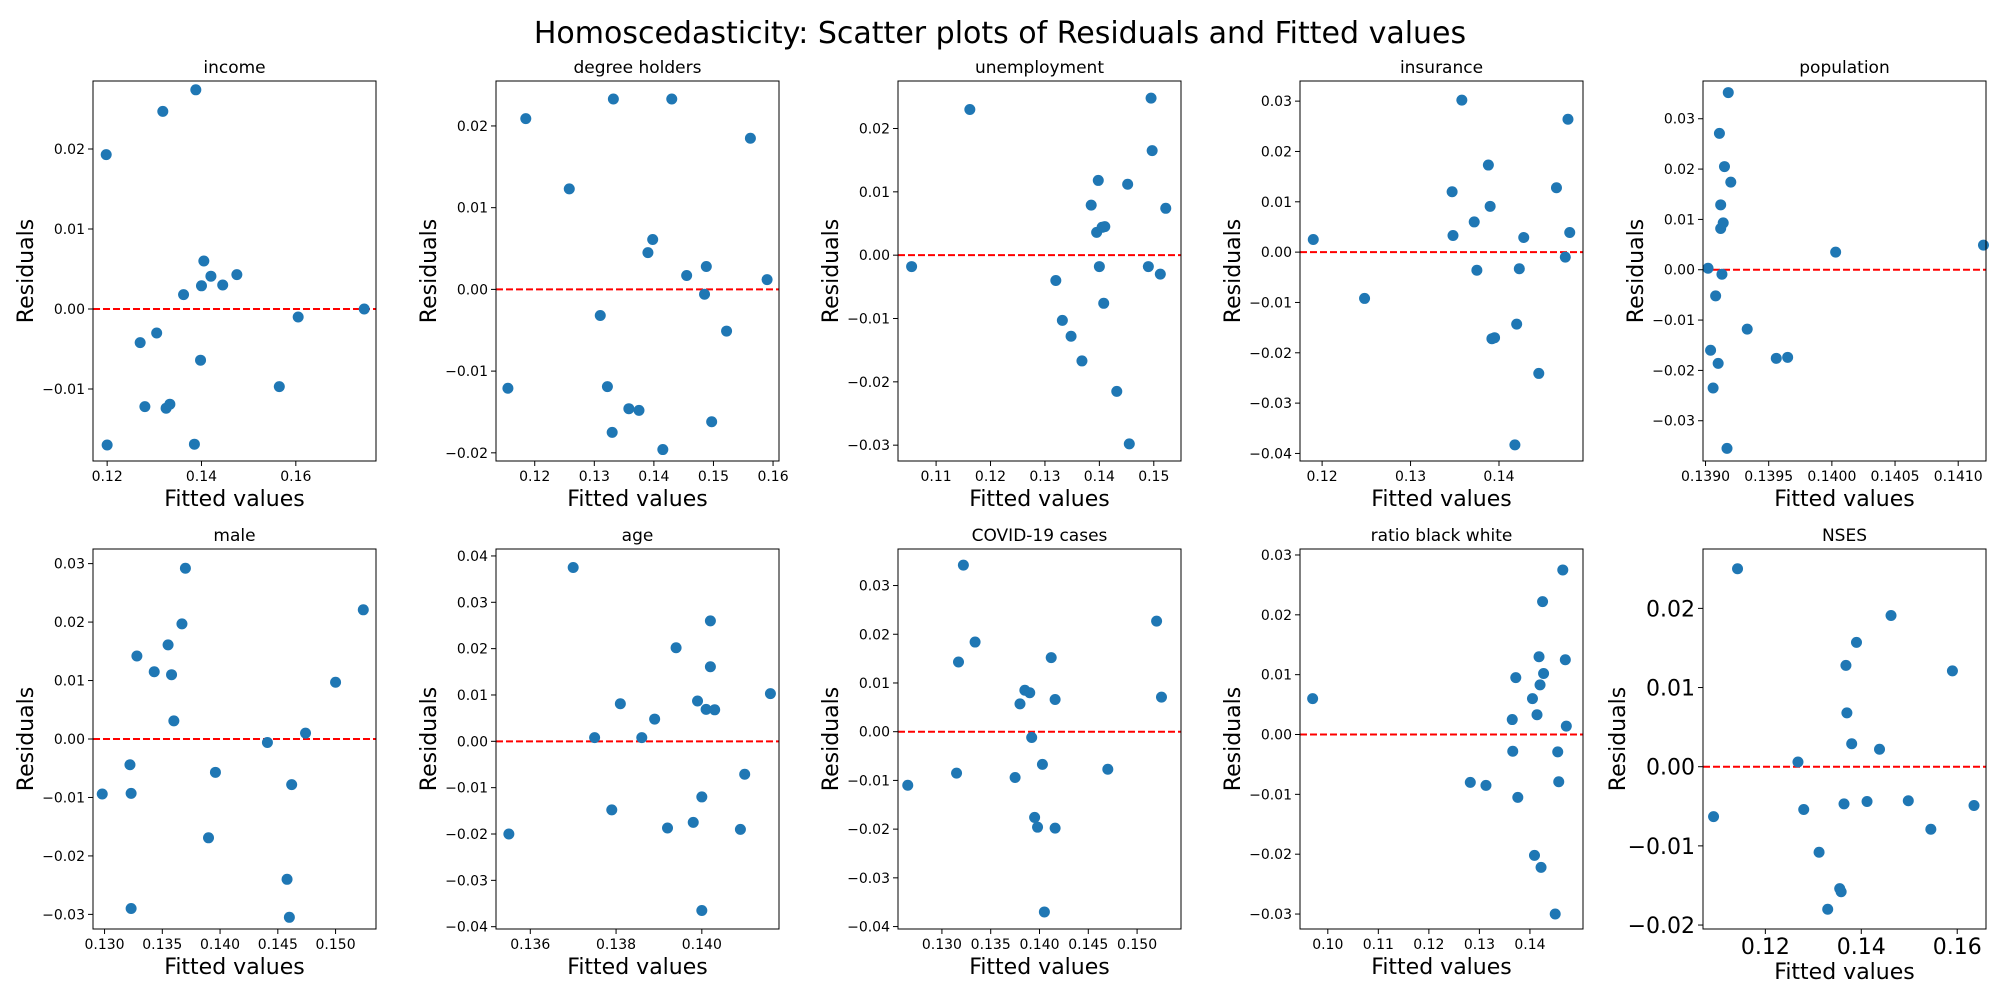 The image size is (2000, 1000). I want to click on x-tick-label: 0.150, so click(1137, 945).